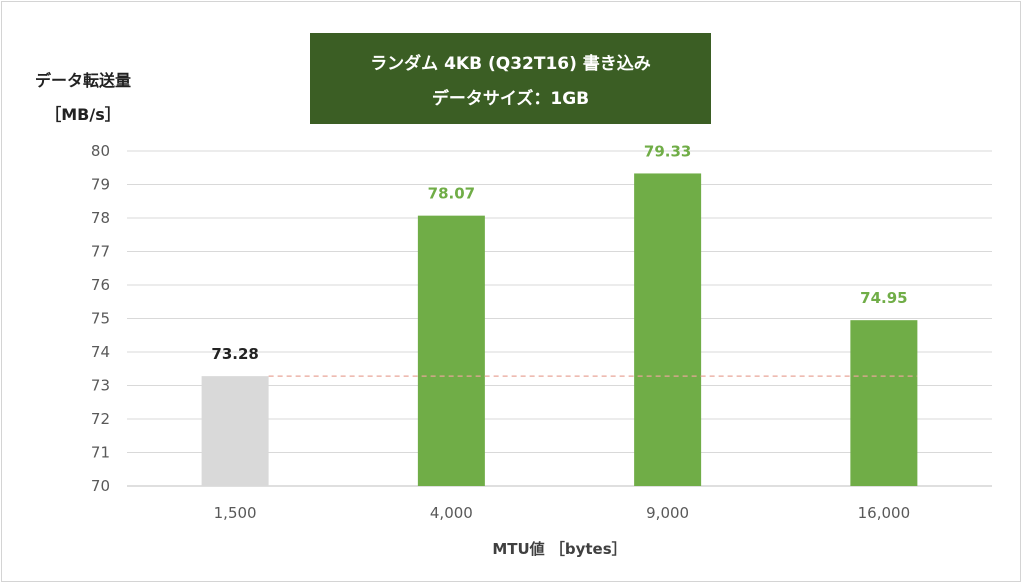  What do you see at coordinates (562, 513) in the screenshot?
I see `x-tick-labels: 1,500 4,000 9,000 16,000` at bounding box center [562, 513].